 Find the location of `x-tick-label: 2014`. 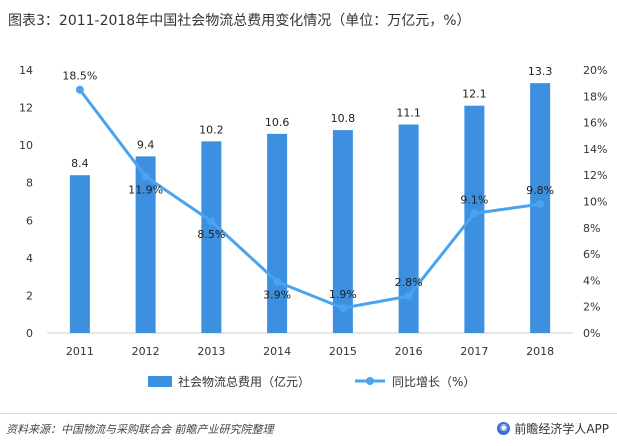

x-tick-label: 2014 is located at coordinates (277, 351).